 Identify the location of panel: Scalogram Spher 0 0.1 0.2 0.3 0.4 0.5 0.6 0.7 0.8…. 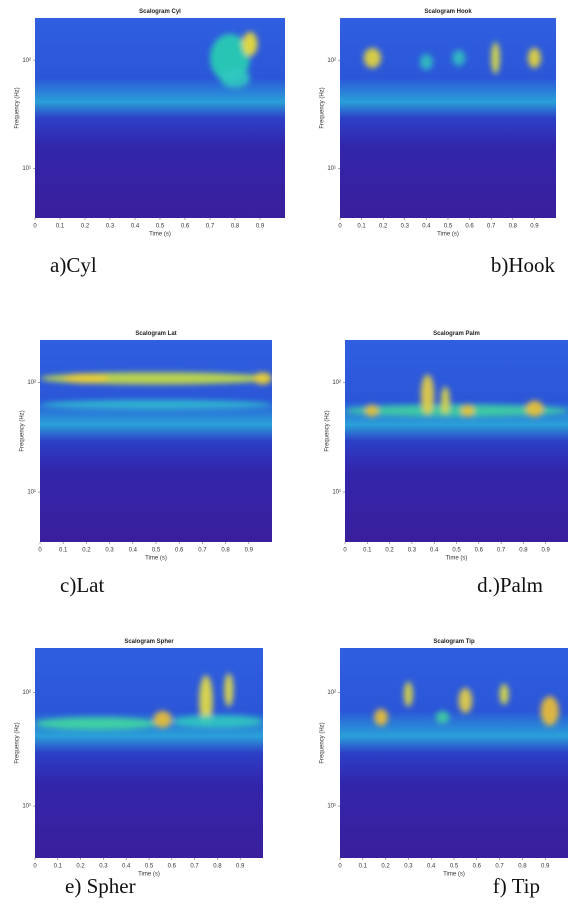
(139, 768).